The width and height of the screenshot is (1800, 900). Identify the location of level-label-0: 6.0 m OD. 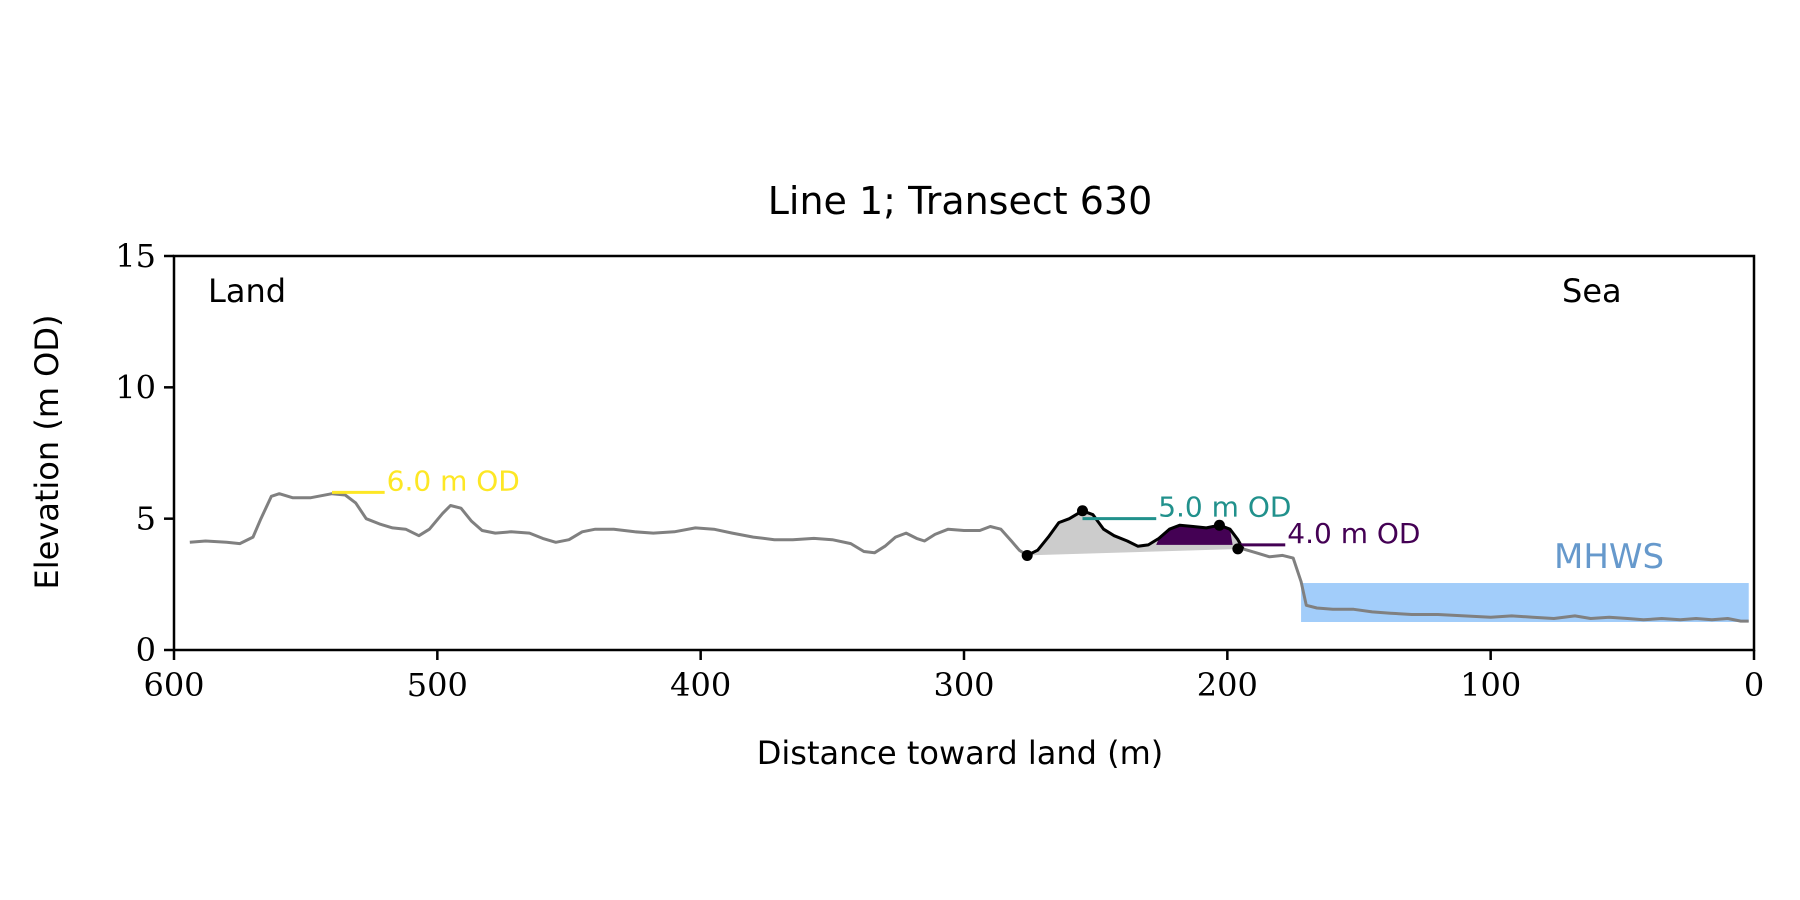
(453, 480).